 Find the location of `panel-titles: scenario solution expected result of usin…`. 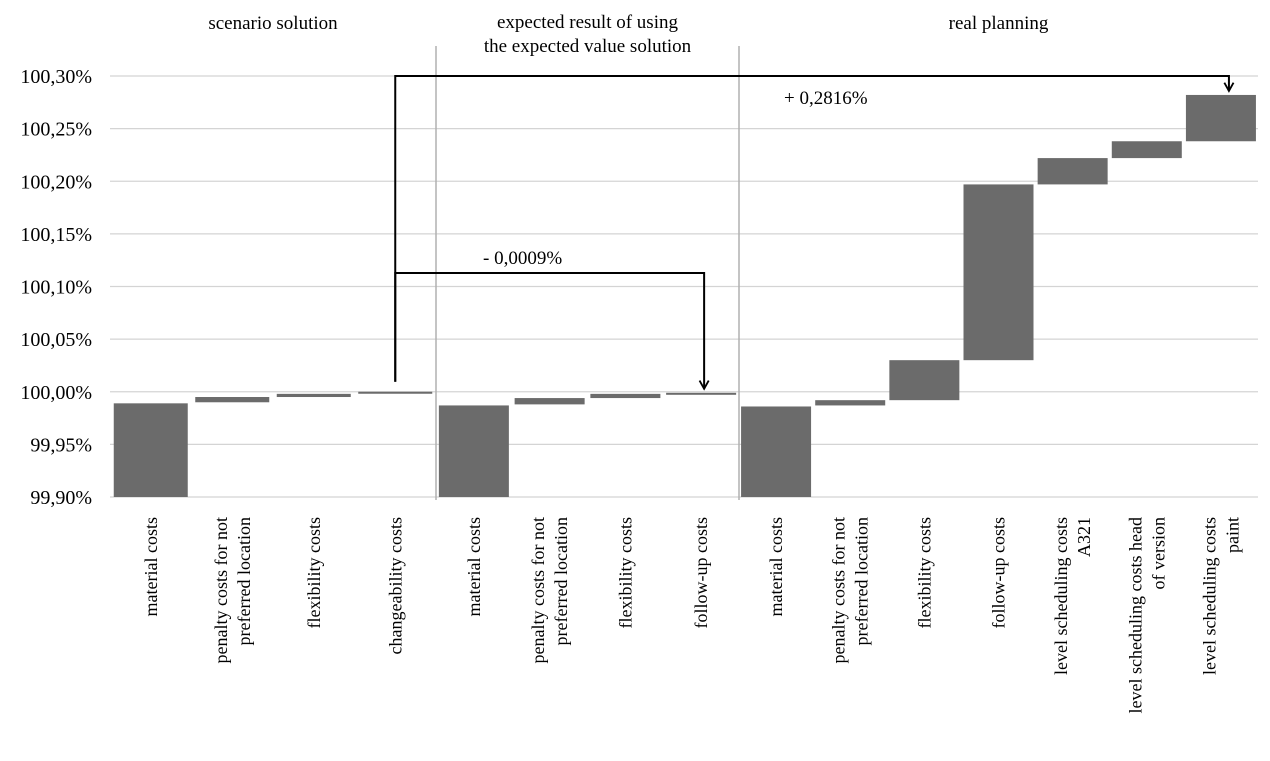

panel-titles: scenario solution expected result of usin… is located at coordinates (628, 34).